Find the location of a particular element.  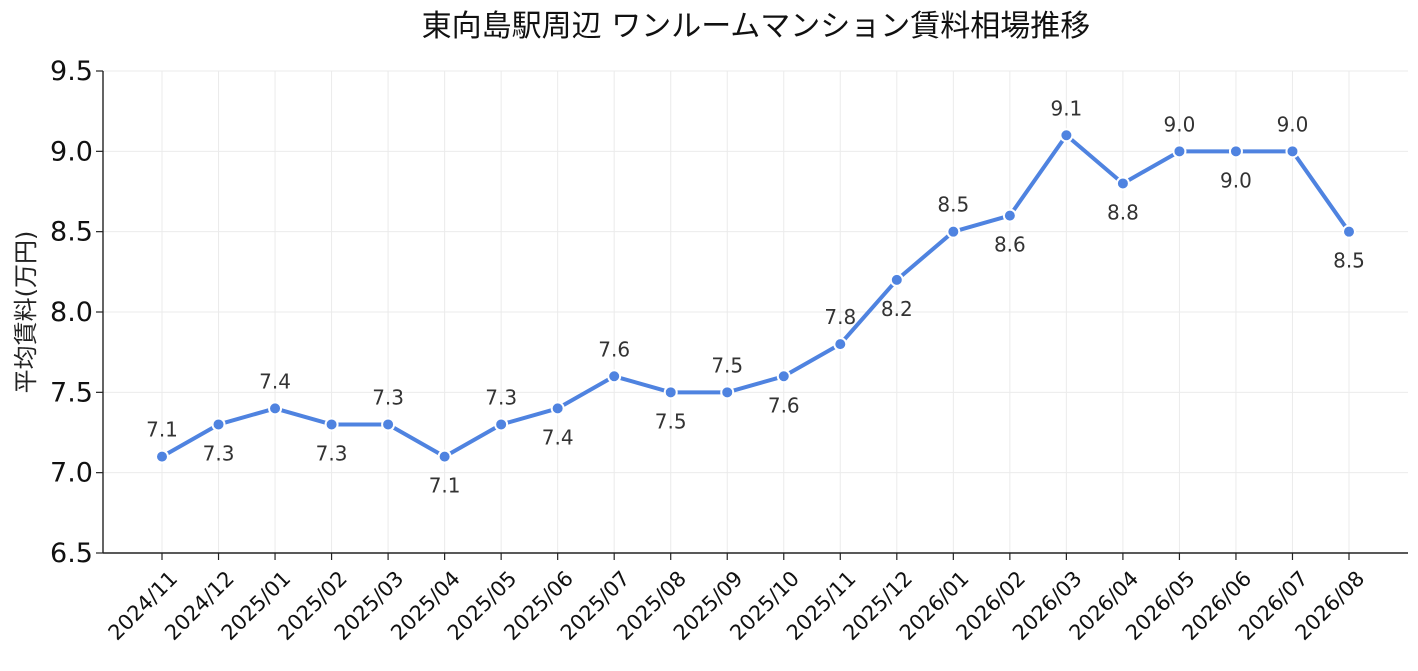

y-axis-label: 平均賃料(万円) is located at coordinates (26, 312).